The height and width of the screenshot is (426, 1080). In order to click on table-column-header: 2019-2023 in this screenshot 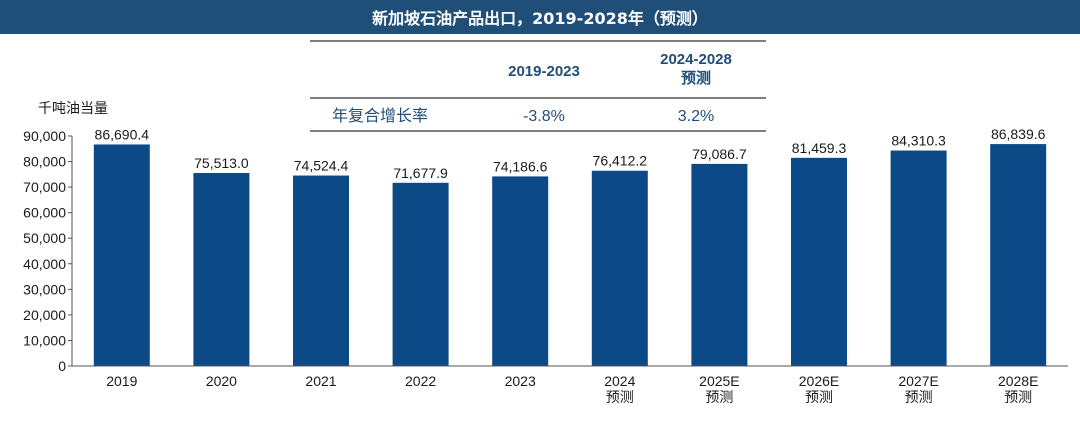, I will do `click(544, 71)`.